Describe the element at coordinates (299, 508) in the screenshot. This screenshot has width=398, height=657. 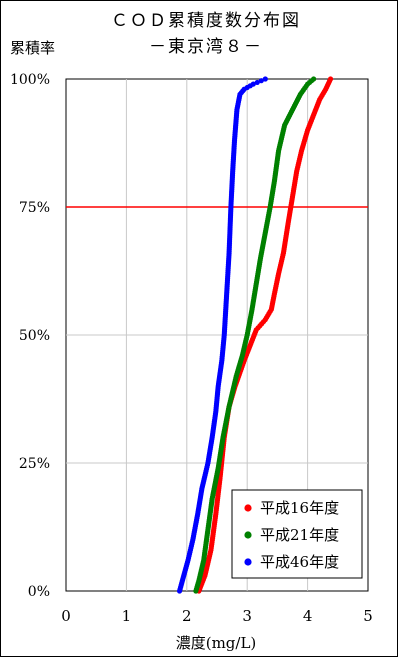
I see `legend-label: 平成16年度` at that location.